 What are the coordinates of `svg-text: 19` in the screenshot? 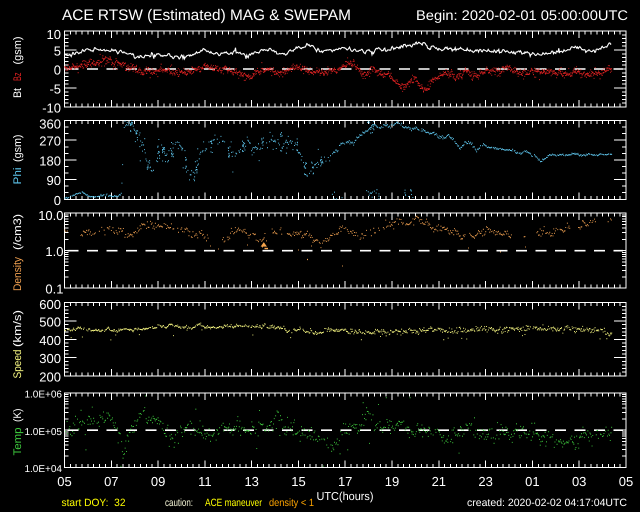 It's located at (392, 481).